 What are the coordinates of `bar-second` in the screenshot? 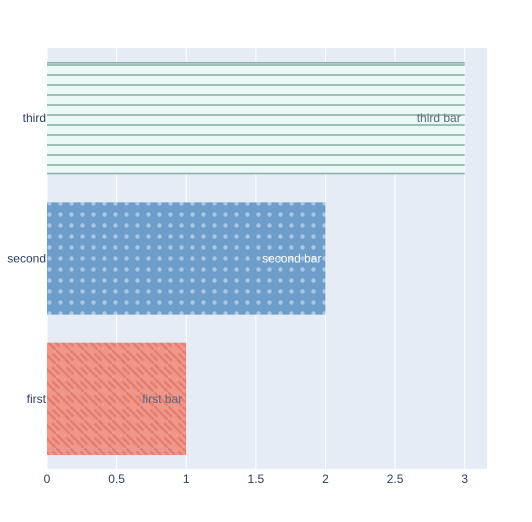 It's located at (186, 258).